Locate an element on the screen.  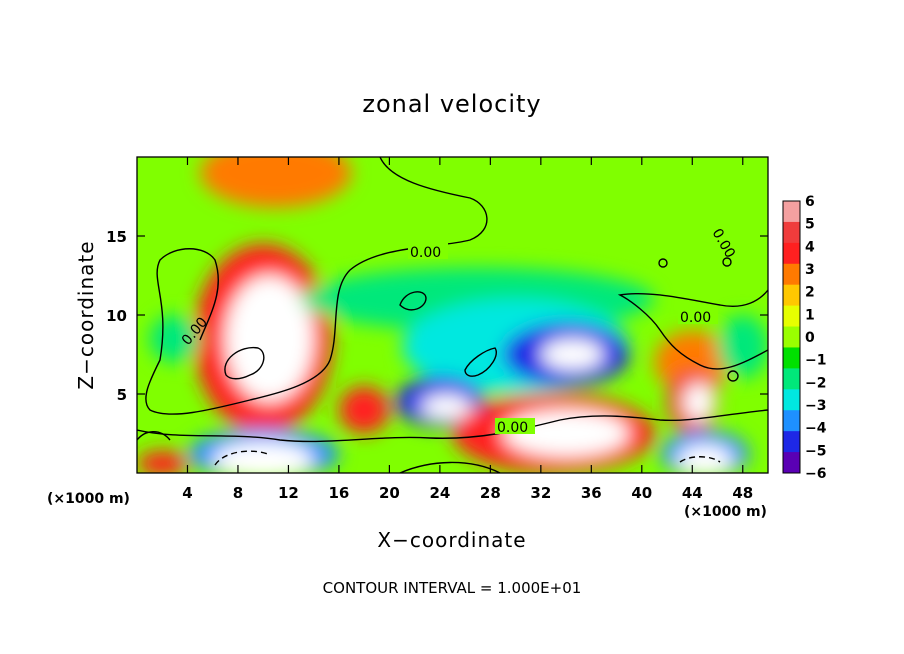
colorbar-tick-label: −1 is located at coordinates (815, 361).